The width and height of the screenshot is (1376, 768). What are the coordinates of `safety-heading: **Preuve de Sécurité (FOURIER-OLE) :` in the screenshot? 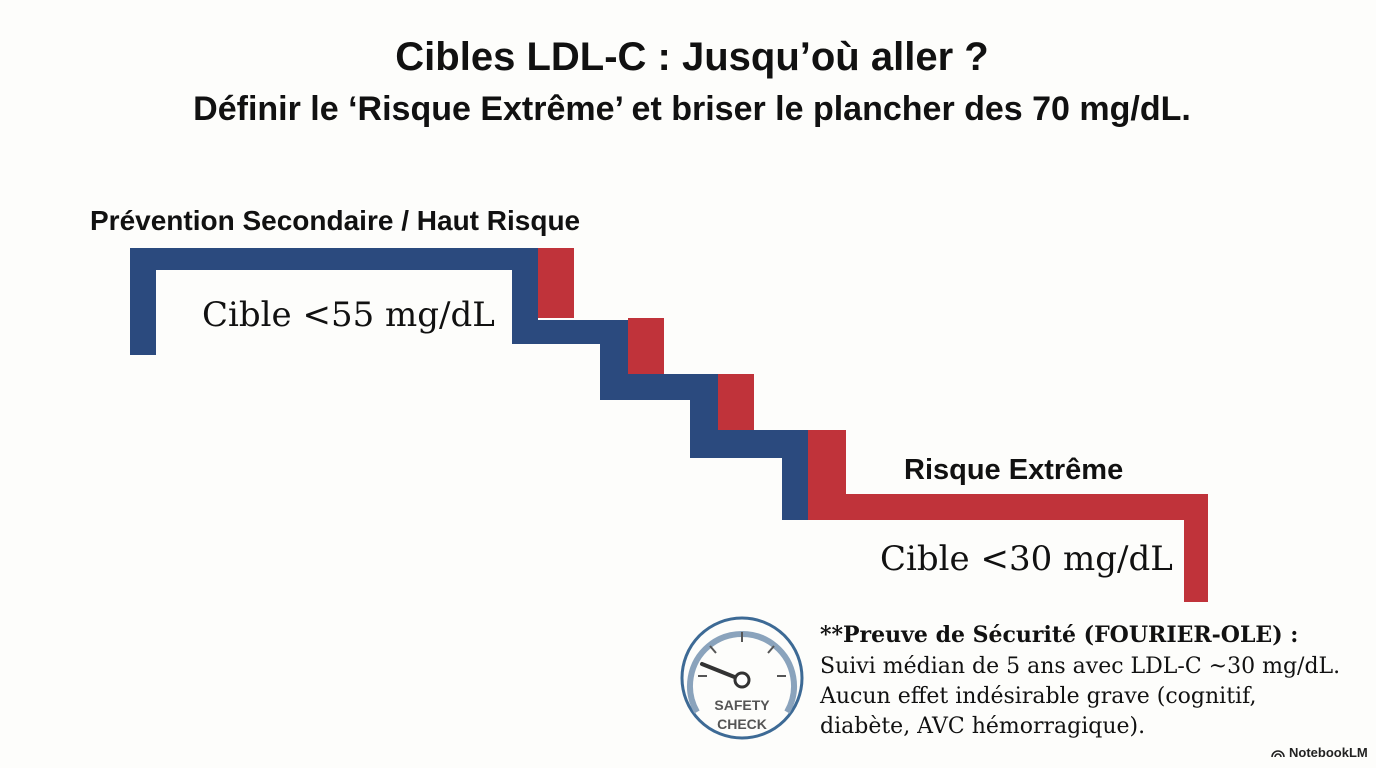 It's located at (1059, 635).